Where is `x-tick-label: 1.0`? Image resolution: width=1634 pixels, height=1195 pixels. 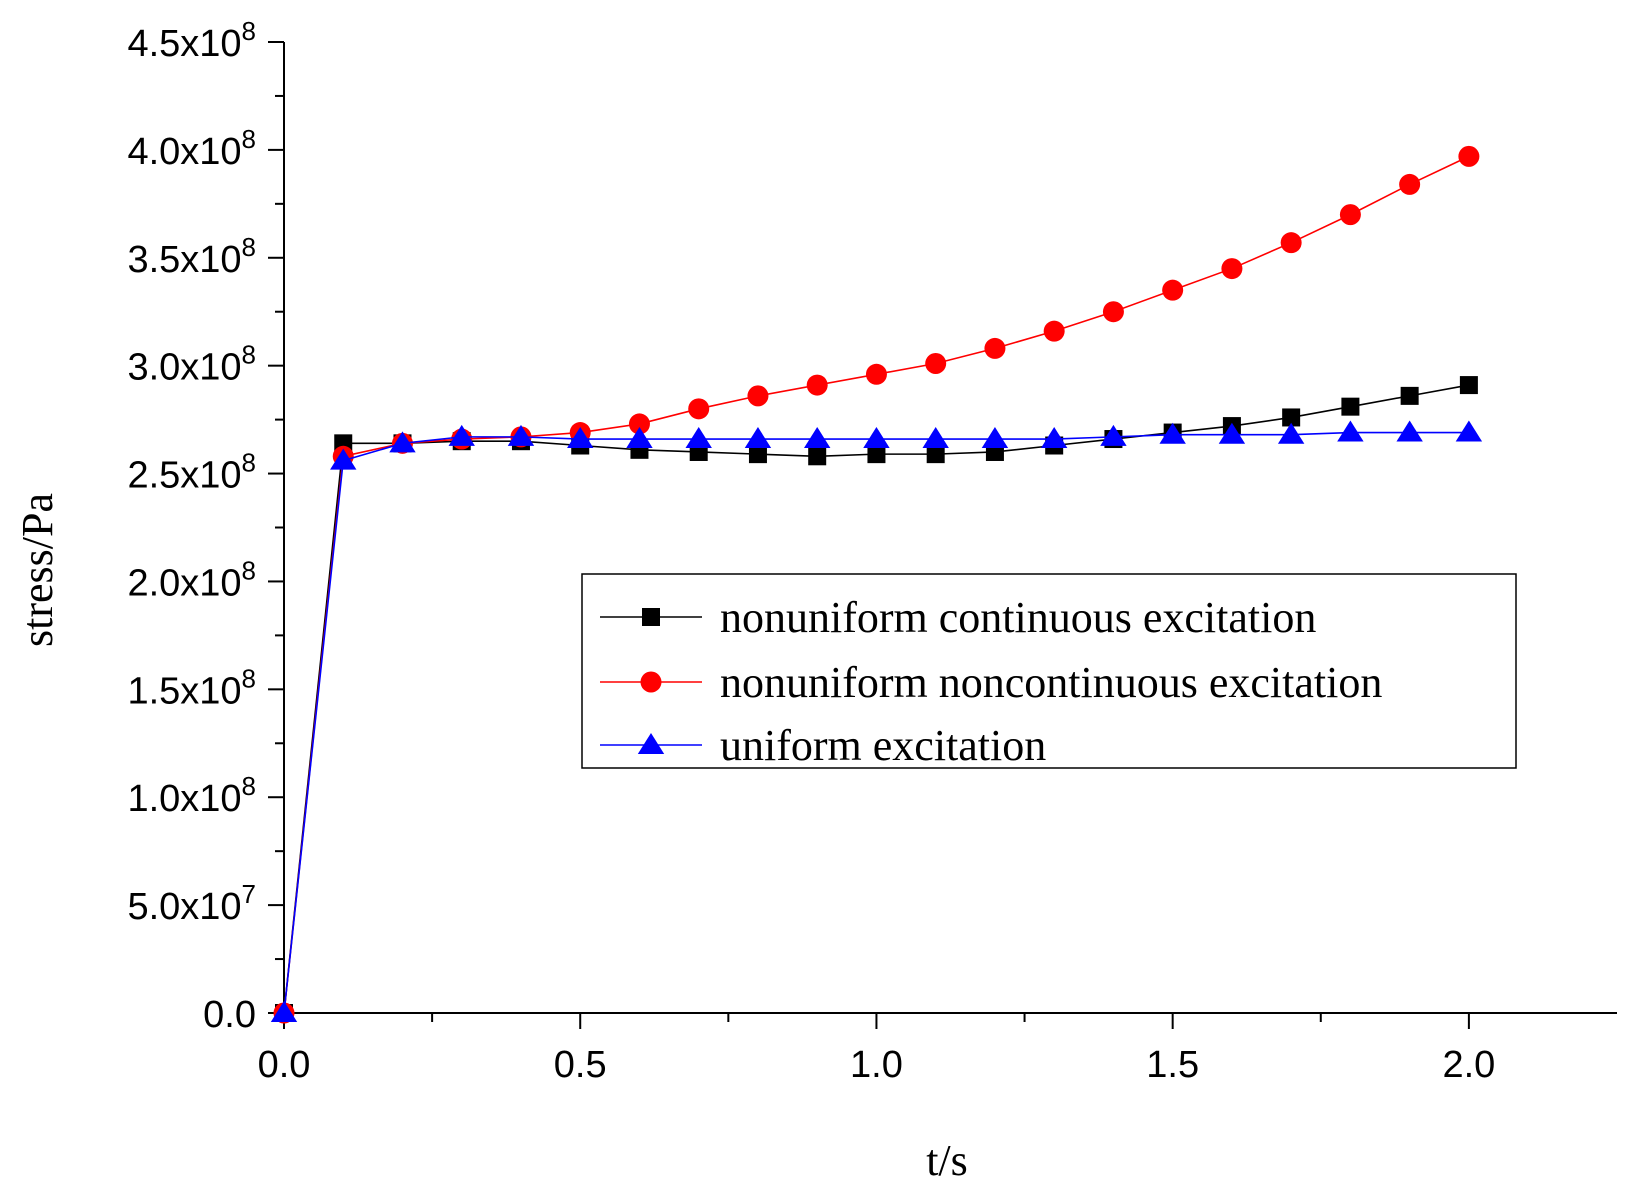
x-tick-label: 1.0 is located at coordinates (876, 1065).